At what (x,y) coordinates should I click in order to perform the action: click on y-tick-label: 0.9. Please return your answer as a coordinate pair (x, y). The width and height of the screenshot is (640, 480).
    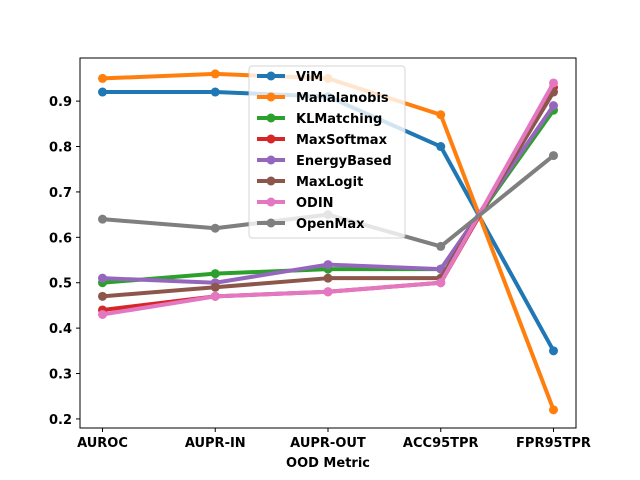
    Looking at the image, I should click on (60, 102).